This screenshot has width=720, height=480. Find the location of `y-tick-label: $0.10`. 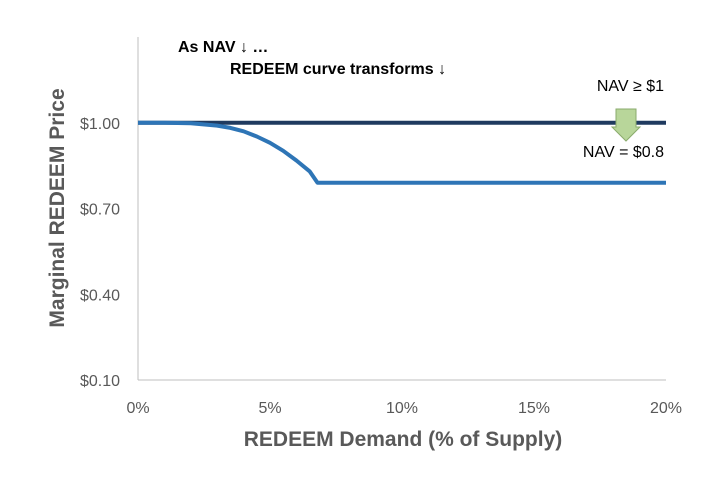

y-tick-label: $0.10 is located at coordinates (100, 381).